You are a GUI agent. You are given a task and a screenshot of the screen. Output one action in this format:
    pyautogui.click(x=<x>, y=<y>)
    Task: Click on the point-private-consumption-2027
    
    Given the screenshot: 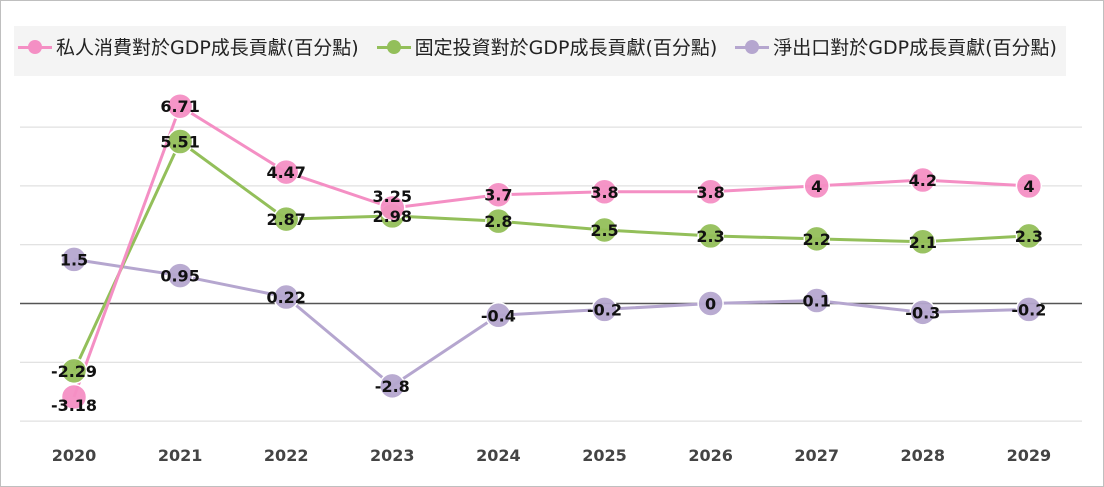 What is the action you would take?
    pyautogui.click(x=816, y=186)
    